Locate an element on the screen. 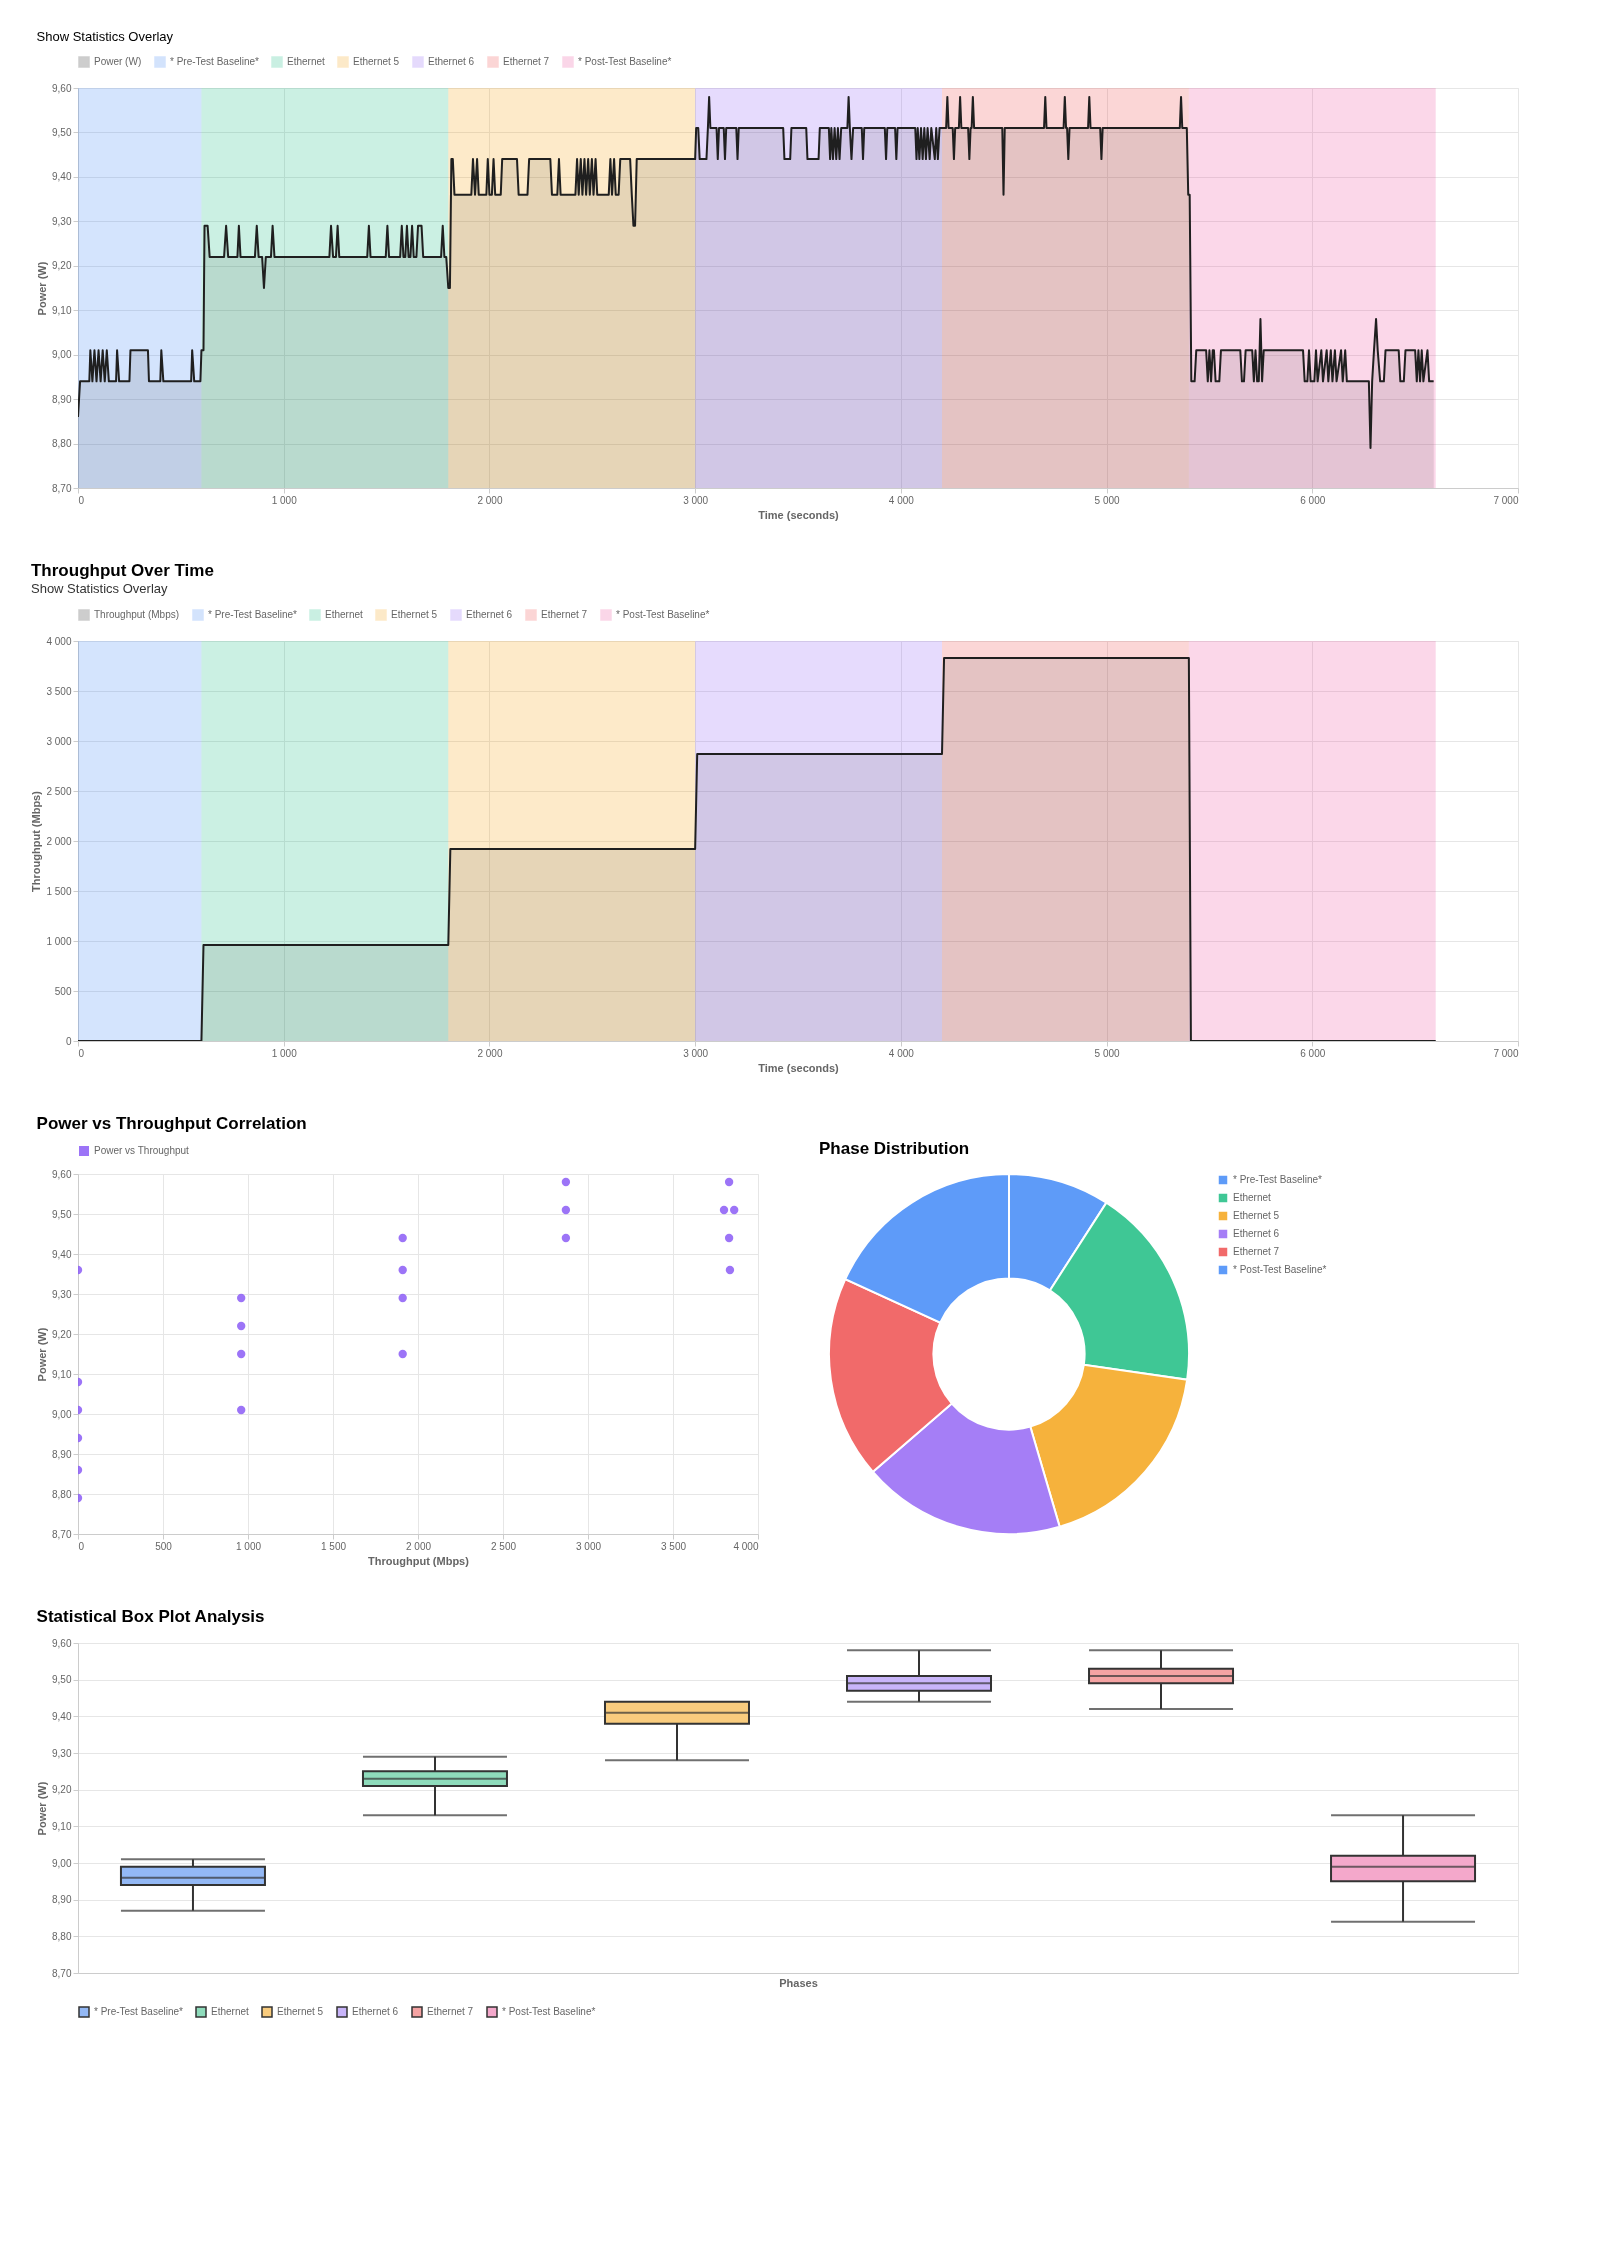 This screenshot has height=2242, width=1600. y-tick-label: 0 is located at coordinates (68, 1041).